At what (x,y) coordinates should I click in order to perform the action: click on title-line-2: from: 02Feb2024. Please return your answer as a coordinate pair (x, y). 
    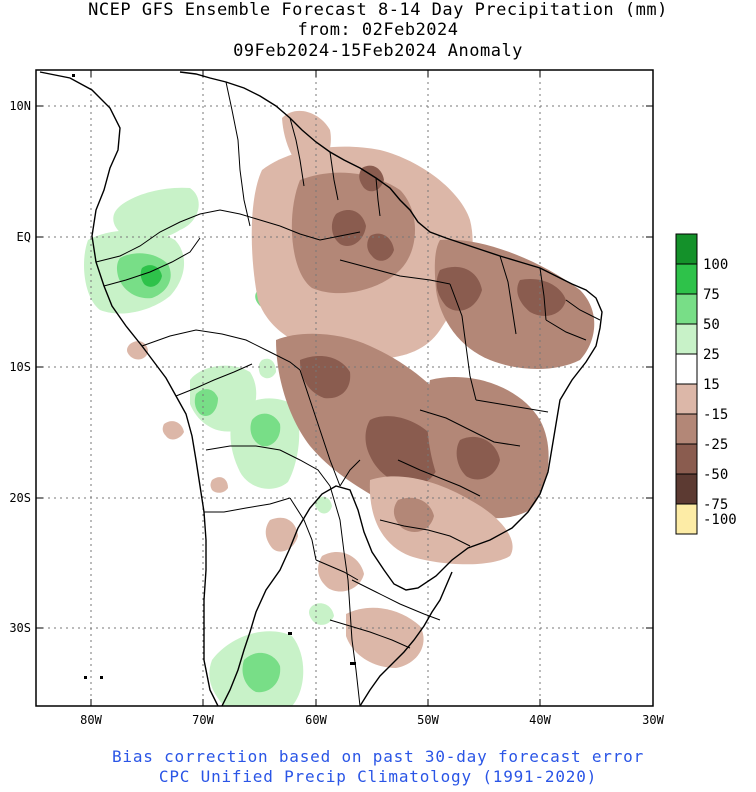
    Looking at the image, I should click on (378, 30).